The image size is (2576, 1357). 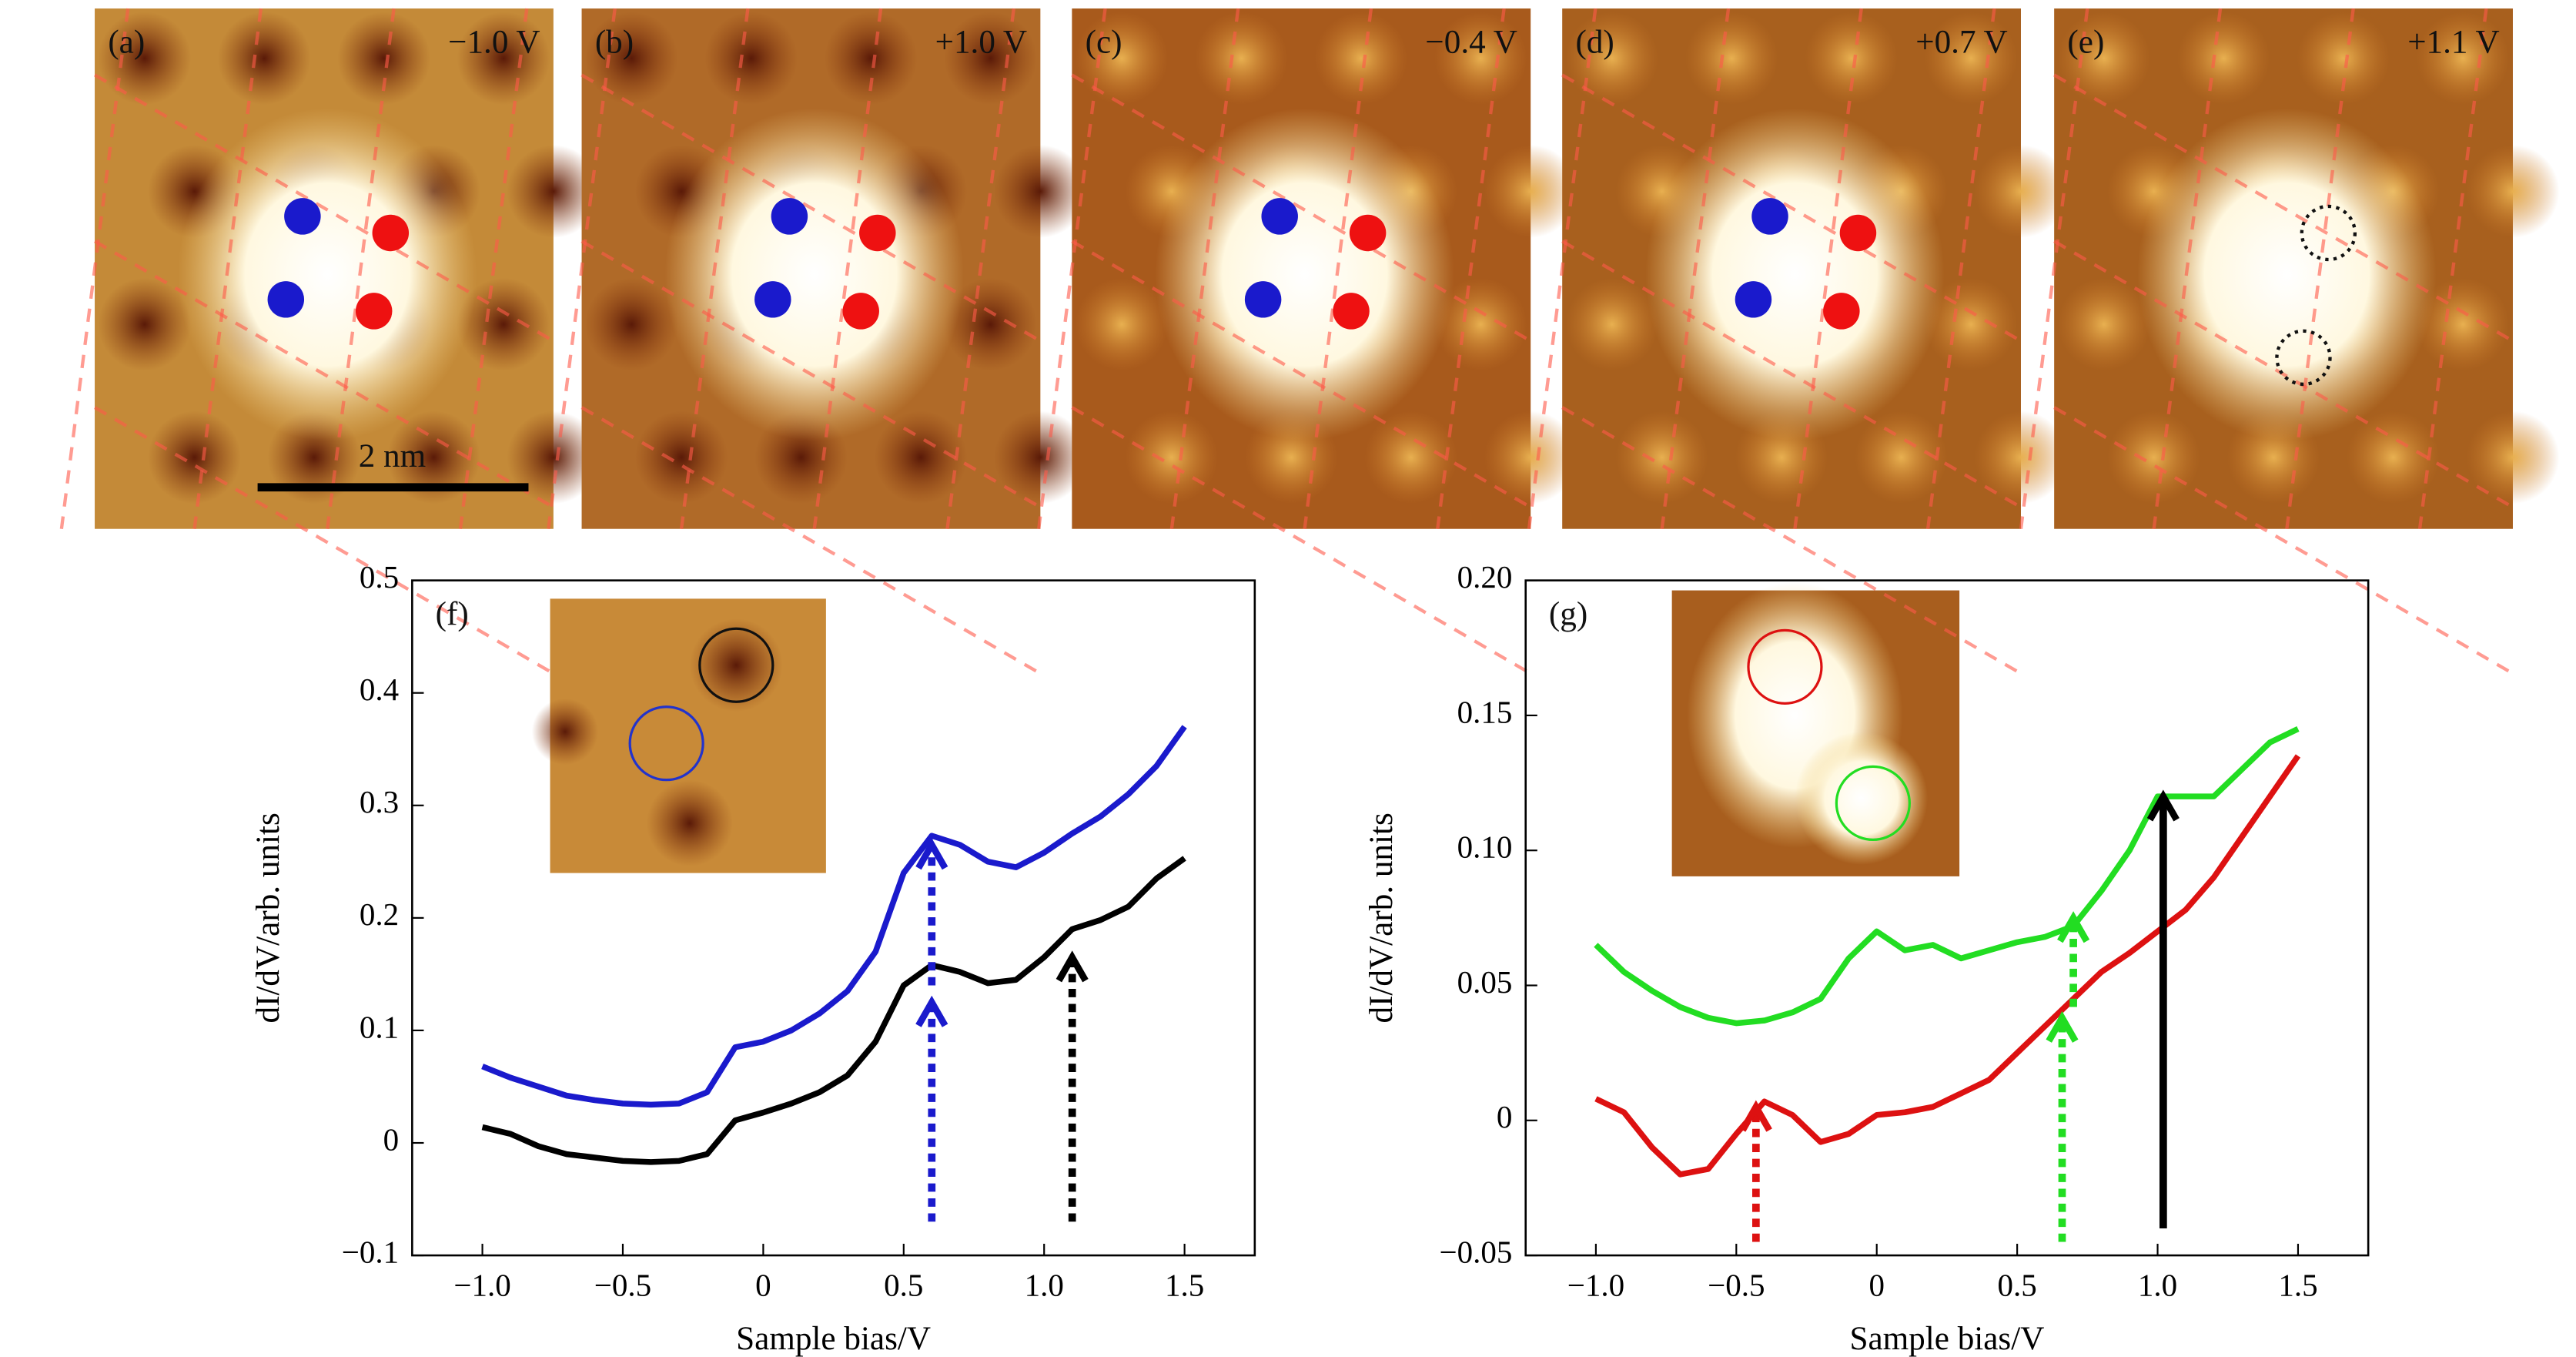 What do you see at coordinates (2086, 42) in the screenshot?
I see `panel-label: (e)` at bounding box center [2086, 42].